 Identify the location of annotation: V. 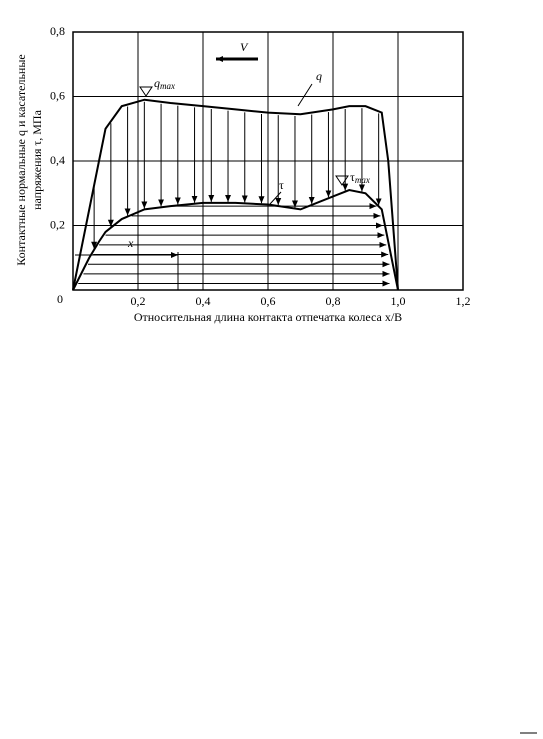
(244, 47).